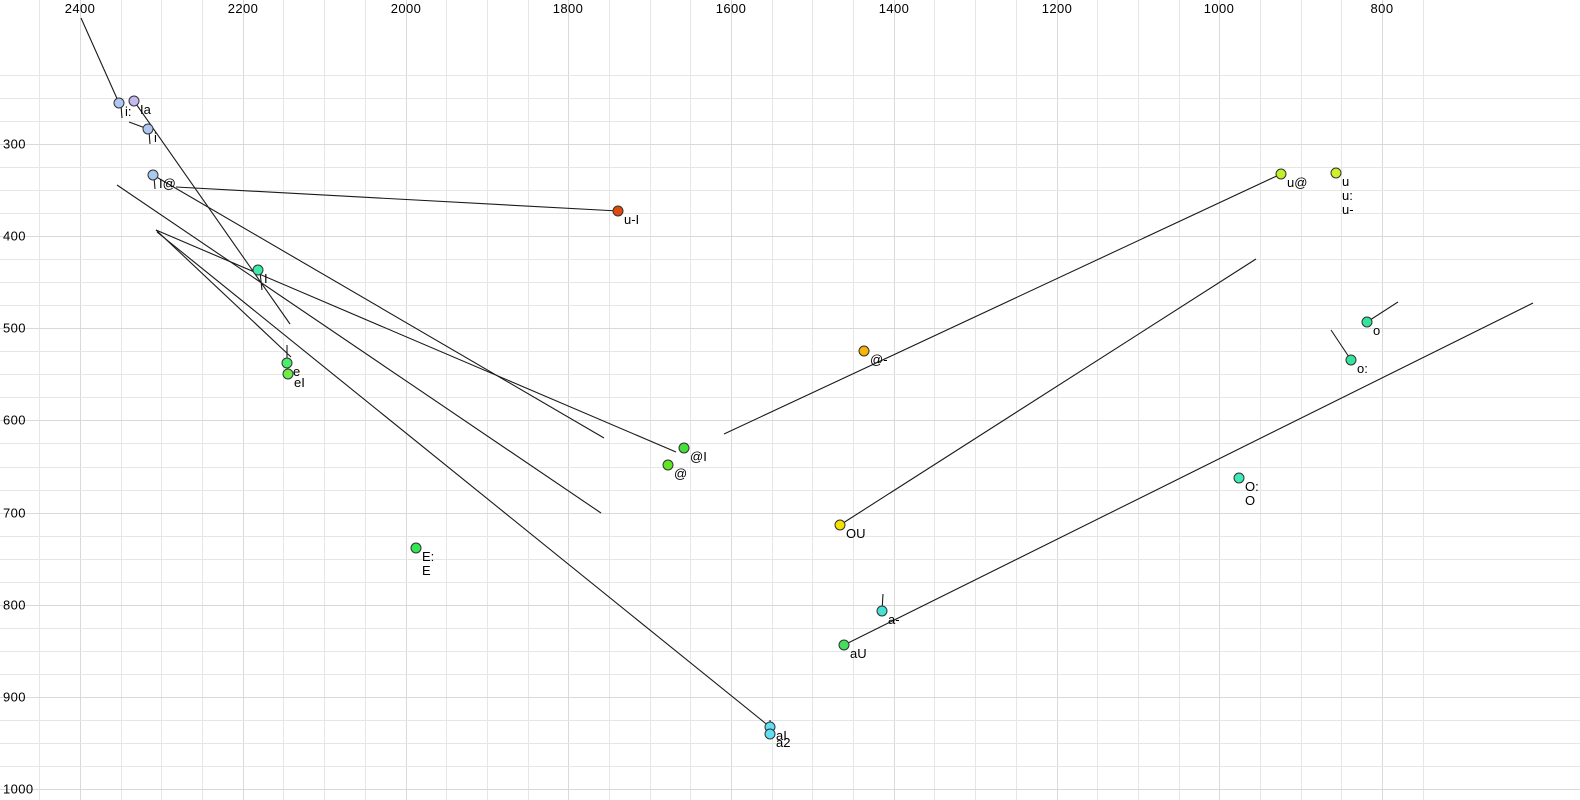  Describe the element at coordinates (14, 236) in the screenshot. I see `y-tick-label: 400` at that location.